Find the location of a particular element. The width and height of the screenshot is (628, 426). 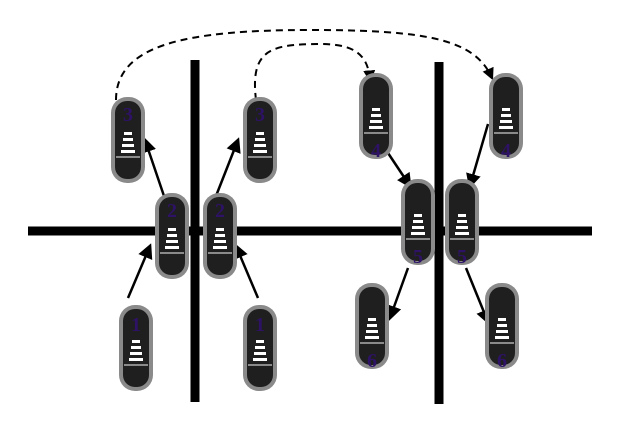

hop-arrows is located at coordinates (304, 64).